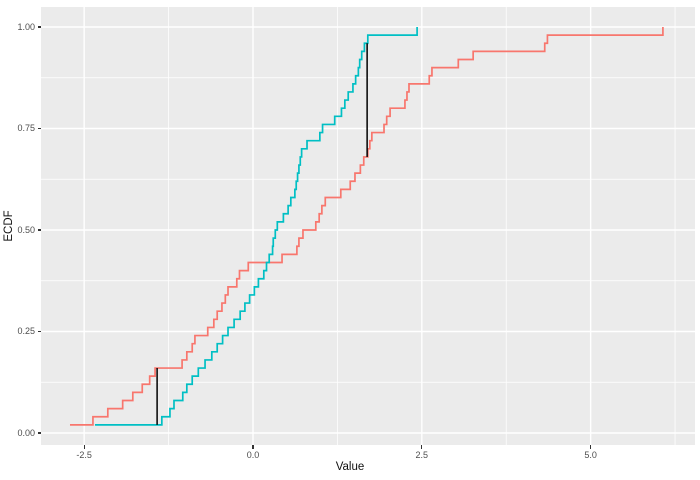 Image resolution: width=700 pixels, height=480 pixels. I want to click on y-tick-label: 0.50, so click(26, 229).